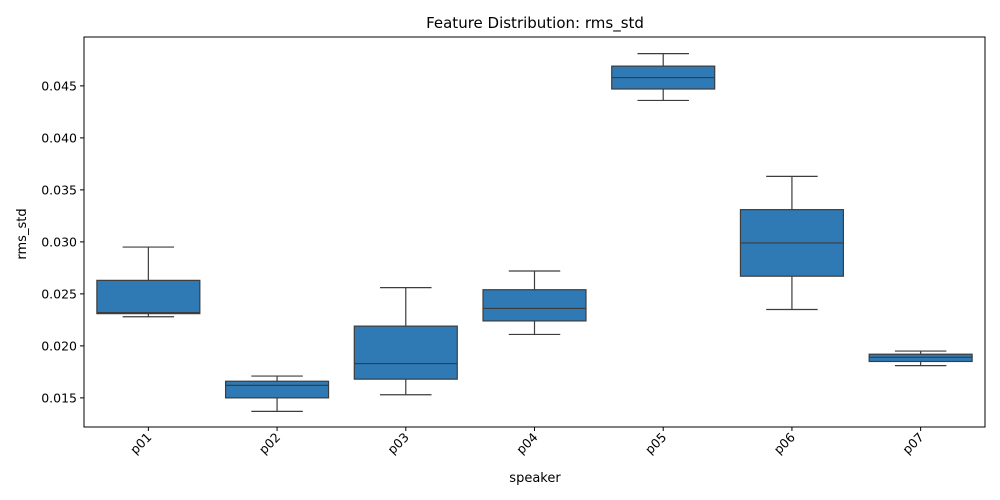 The image size is (1000, 500). What do you see at coordinates (535, 23) in the screenshot?
I see `chart-title: Feature Distribution: rms_std` at bounding box center [535, 23].